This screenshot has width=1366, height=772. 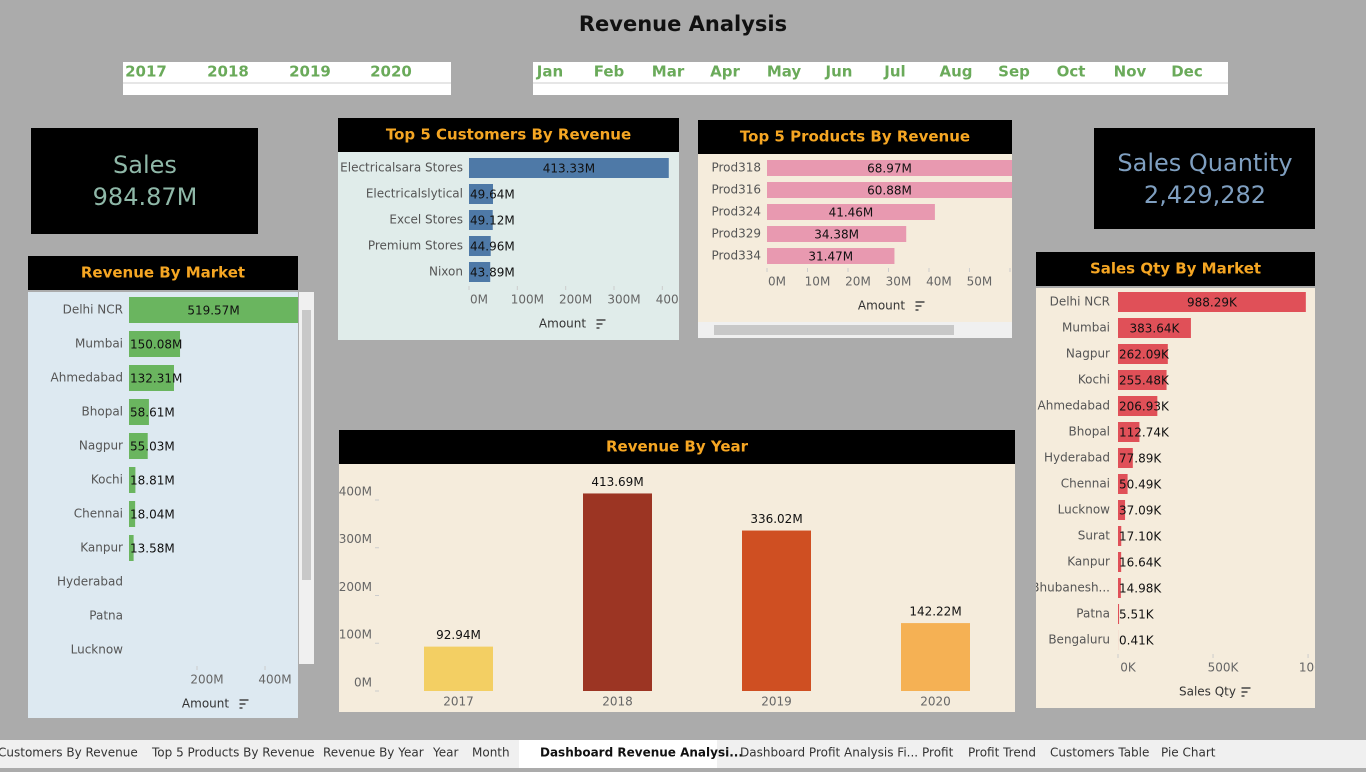 What do you see at coordinates (736, 168) in the screenshot?
I see `category-label: Prod318` at bounding box center [736, 168].